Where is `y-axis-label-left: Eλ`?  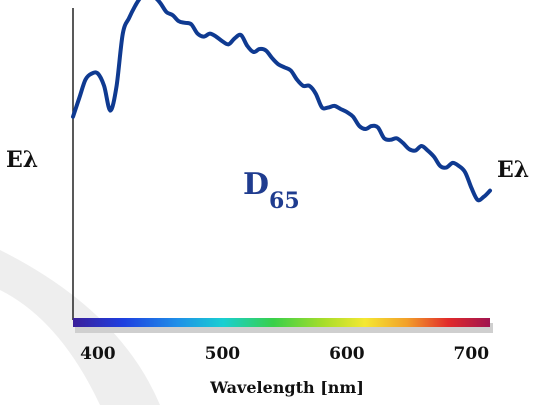 y-axis-label-left: Eλ is located at coordinates (22, 160).